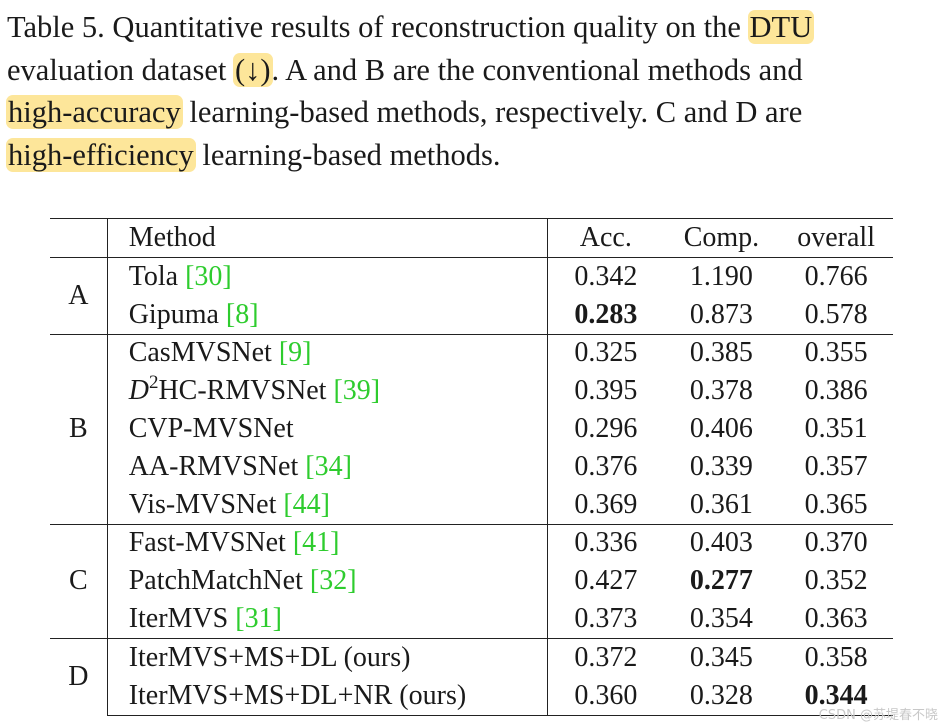 The image size is (946, 728). Describe the element at coordinates (606, 466) in the screenshot. I see `acc-cell: 0.376` at that location.